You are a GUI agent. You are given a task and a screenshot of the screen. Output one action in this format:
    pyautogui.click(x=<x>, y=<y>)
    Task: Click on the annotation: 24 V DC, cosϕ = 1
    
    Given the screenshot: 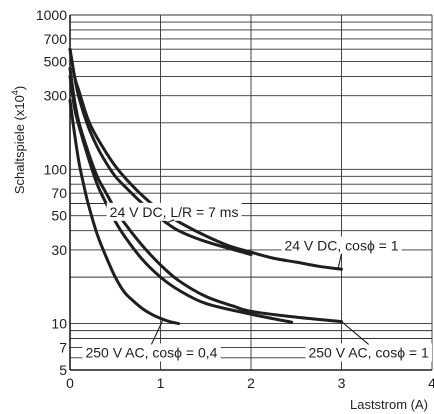 What is the action you would take?
    pyautogui.click(x=341, y=245)
    